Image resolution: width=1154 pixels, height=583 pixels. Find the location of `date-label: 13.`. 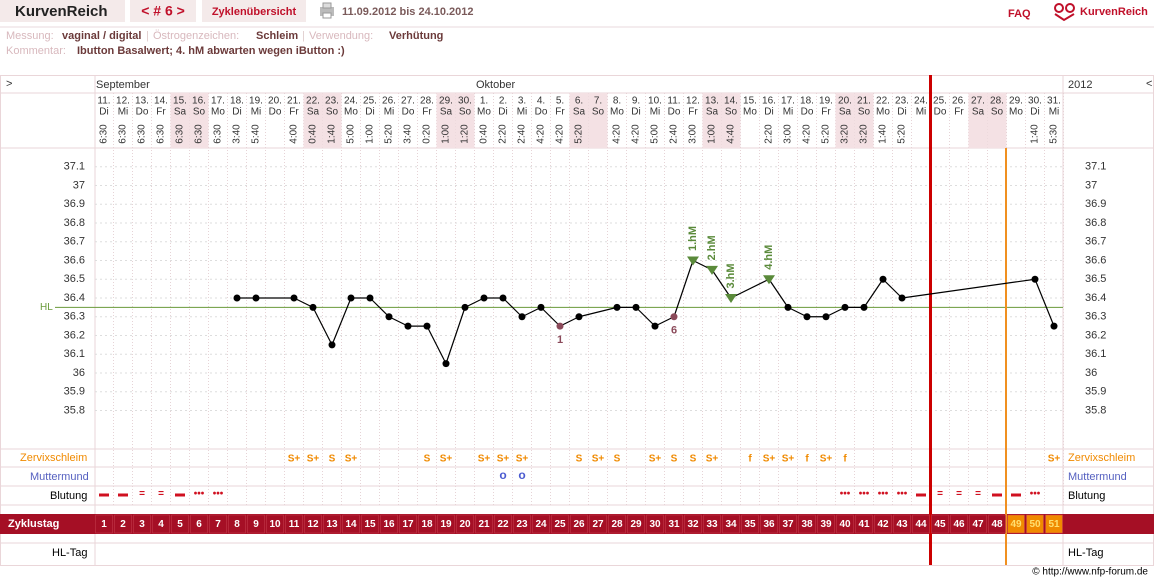

date-label: 13. is located at coordinates (142, 101).